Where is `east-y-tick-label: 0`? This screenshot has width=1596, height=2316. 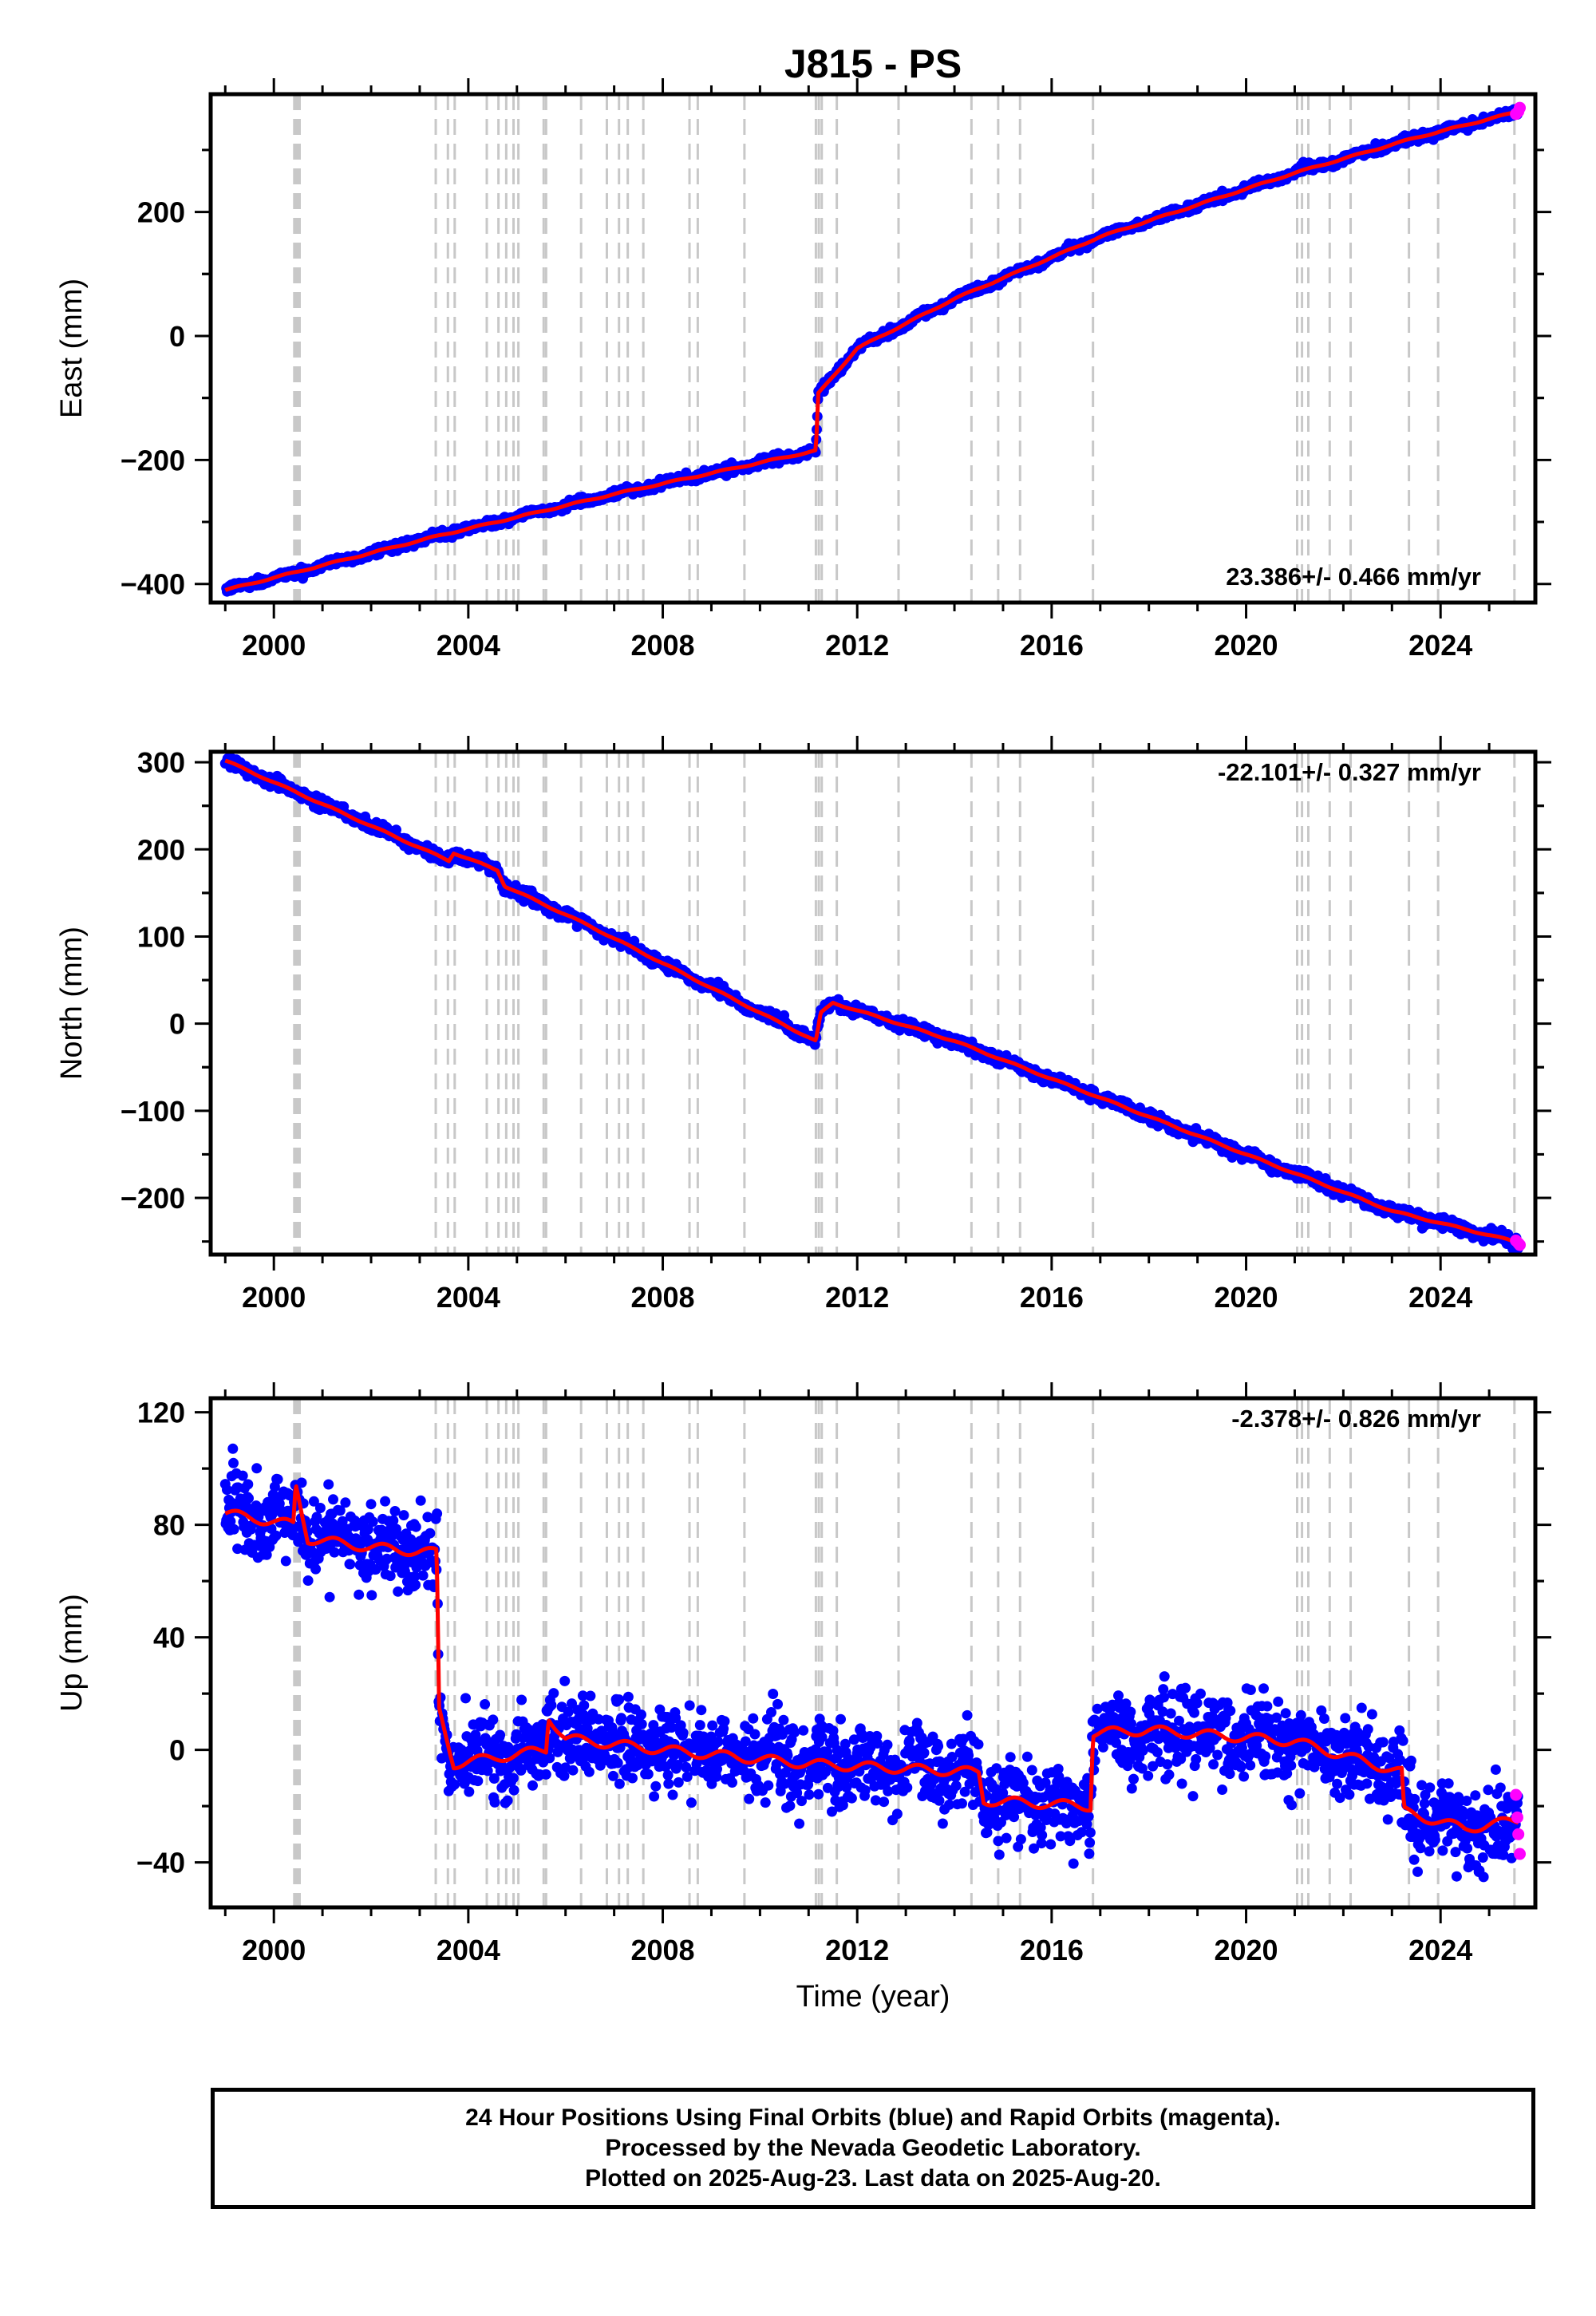
east-y-tick-label: 0 is located at coordinates (177, 336).